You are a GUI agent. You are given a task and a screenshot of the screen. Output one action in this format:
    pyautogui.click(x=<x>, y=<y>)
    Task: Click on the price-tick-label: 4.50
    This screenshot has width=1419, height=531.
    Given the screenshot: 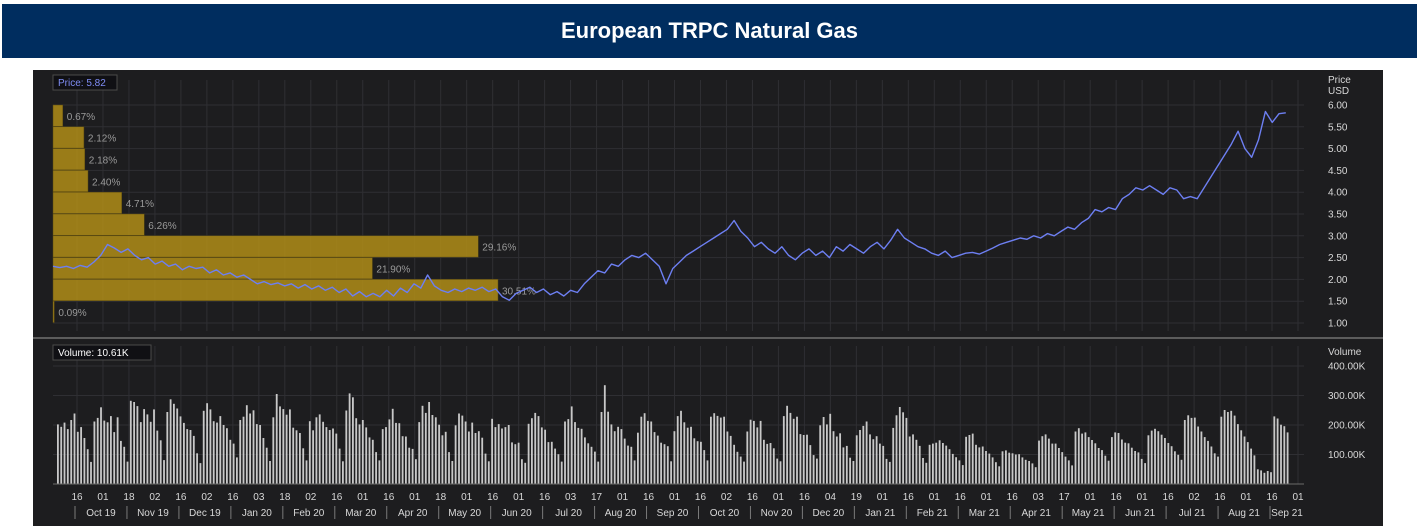 What is the action you would take?
    pyautogui.click(x=1338, y=171)
    